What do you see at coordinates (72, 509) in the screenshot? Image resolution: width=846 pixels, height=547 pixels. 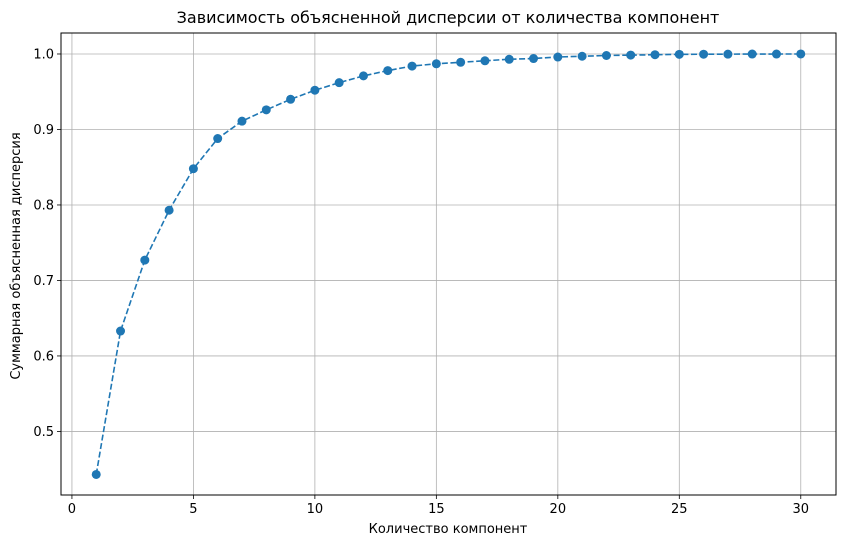 I see `x-tick-label: 0` at bounding box center [72, 509].